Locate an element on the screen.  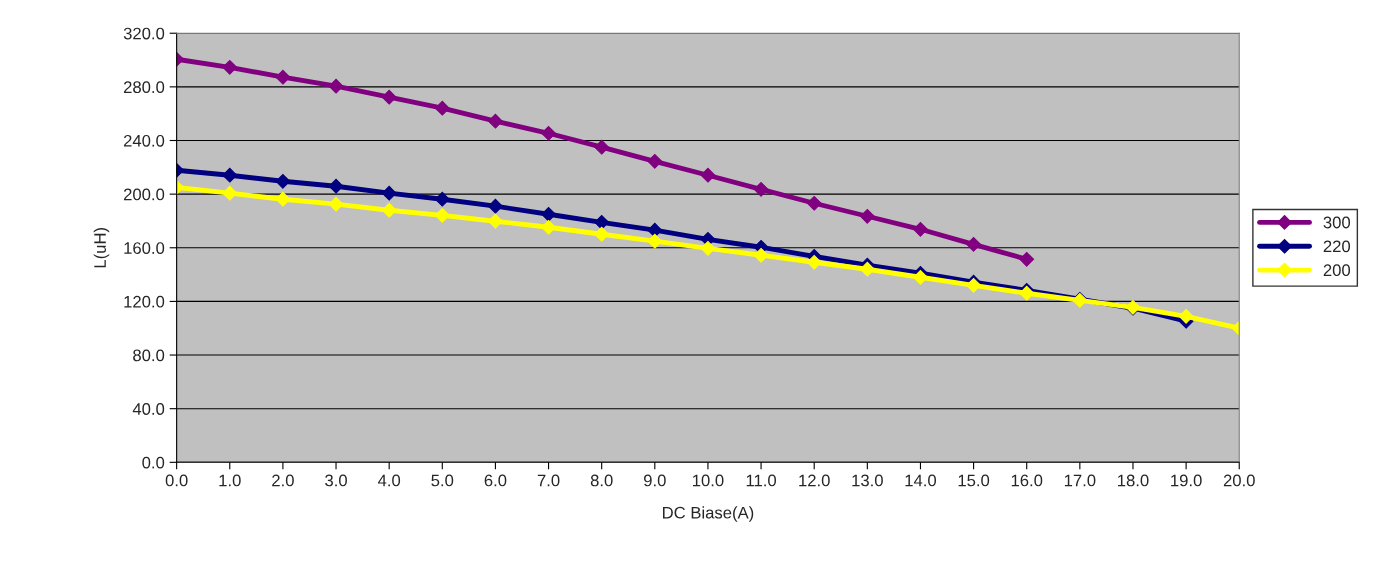
x-tick-label: 8.0 is located at coordinates (601, 480).